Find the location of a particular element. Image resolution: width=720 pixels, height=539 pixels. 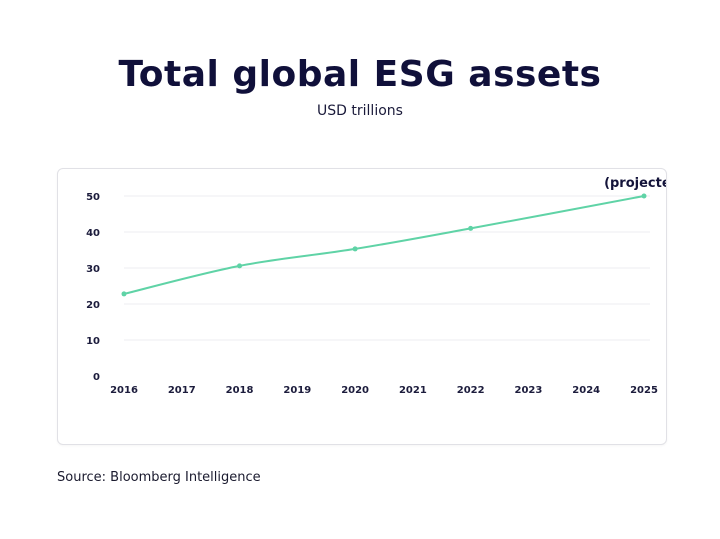

x-tick-label: 2018 is located at coordinates (240, 390).